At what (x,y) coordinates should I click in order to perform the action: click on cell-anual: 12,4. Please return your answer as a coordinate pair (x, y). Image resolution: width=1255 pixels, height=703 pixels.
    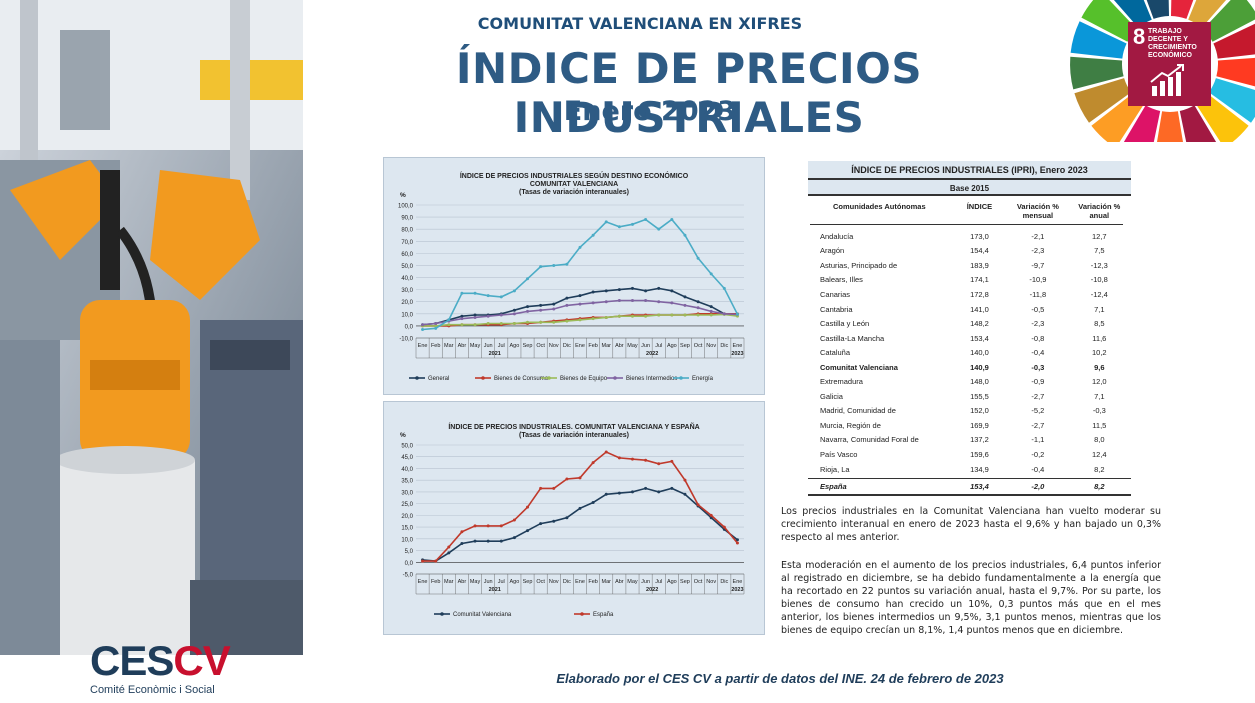
    Looking at the image, I should click on (1099, 454).